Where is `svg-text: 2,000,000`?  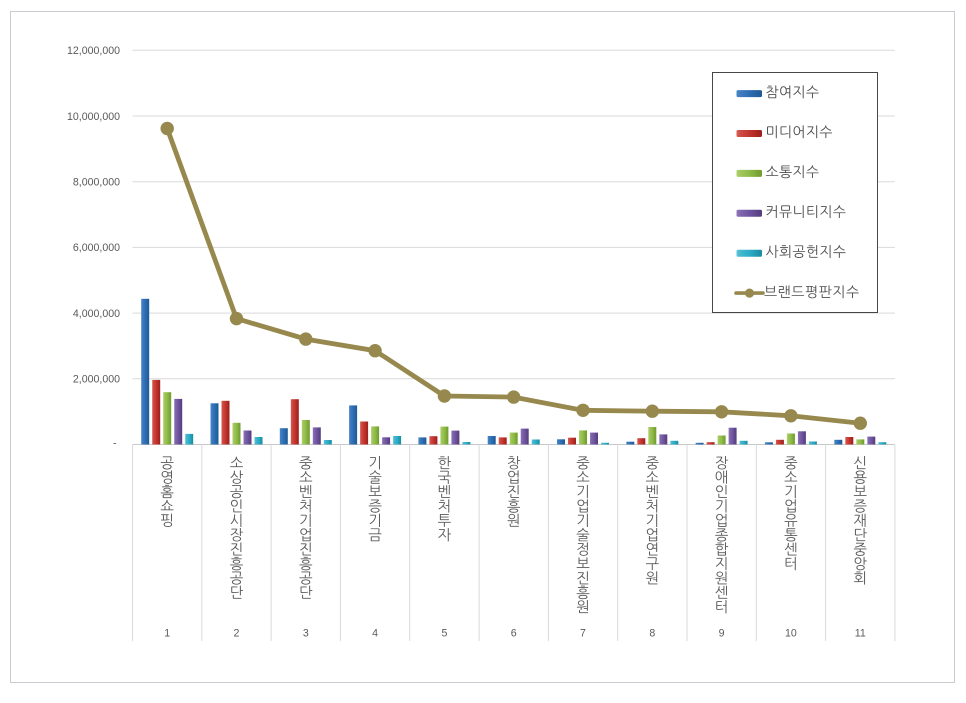
svg-text: 2,000,000 is located at coordinates (96, 380).